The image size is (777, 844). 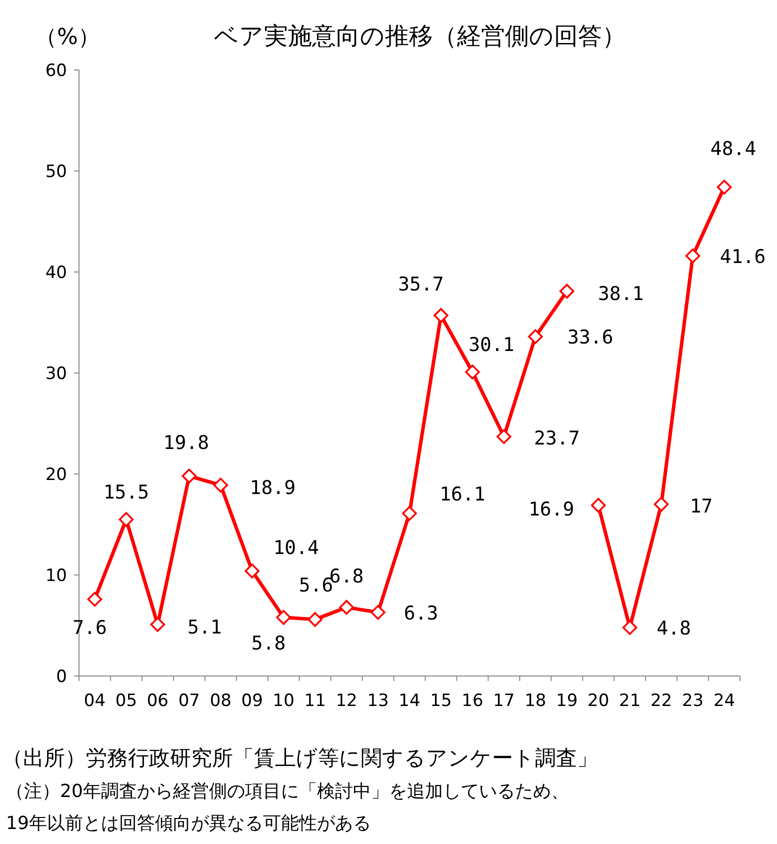 I want to click on y-tick-label: 30, so click(x=56, y=374).